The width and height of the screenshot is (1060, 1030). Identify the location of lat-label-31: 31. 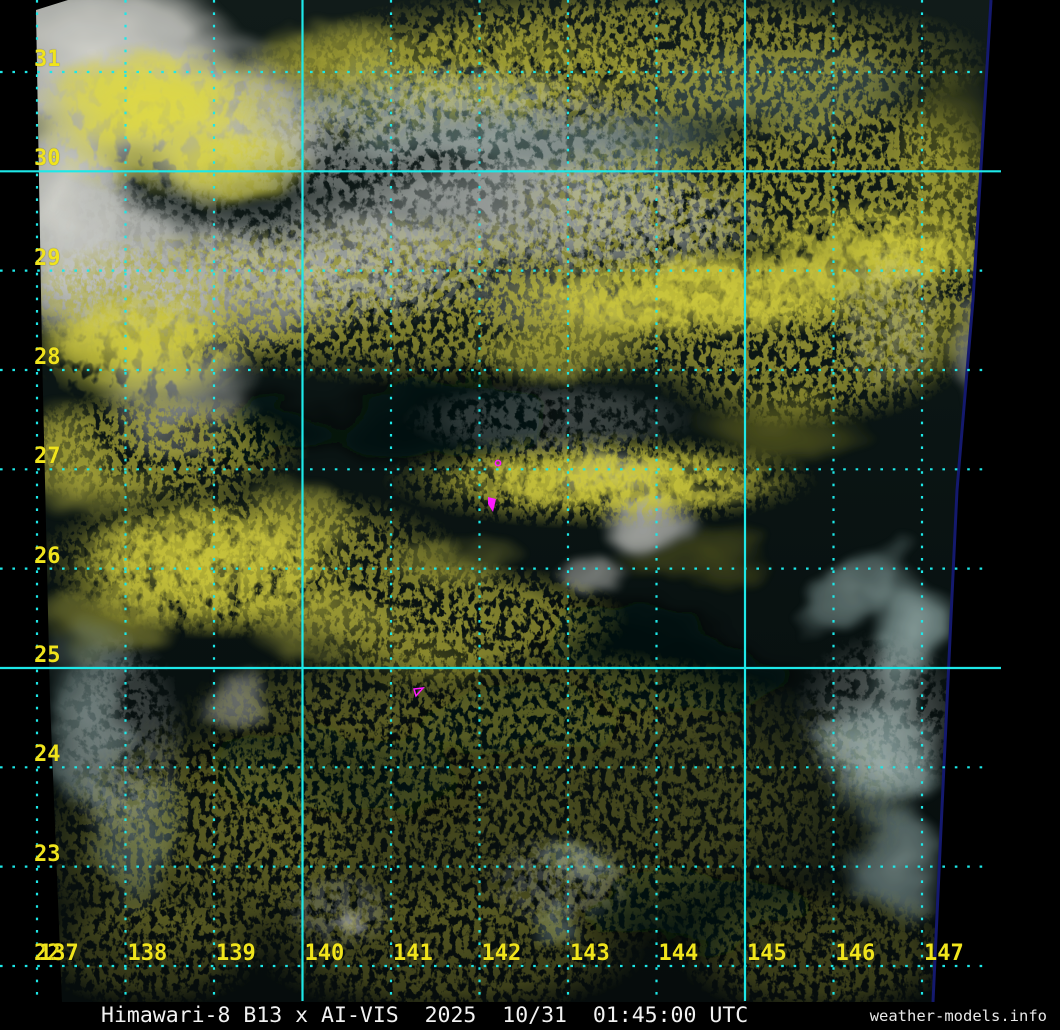
(47, 59).